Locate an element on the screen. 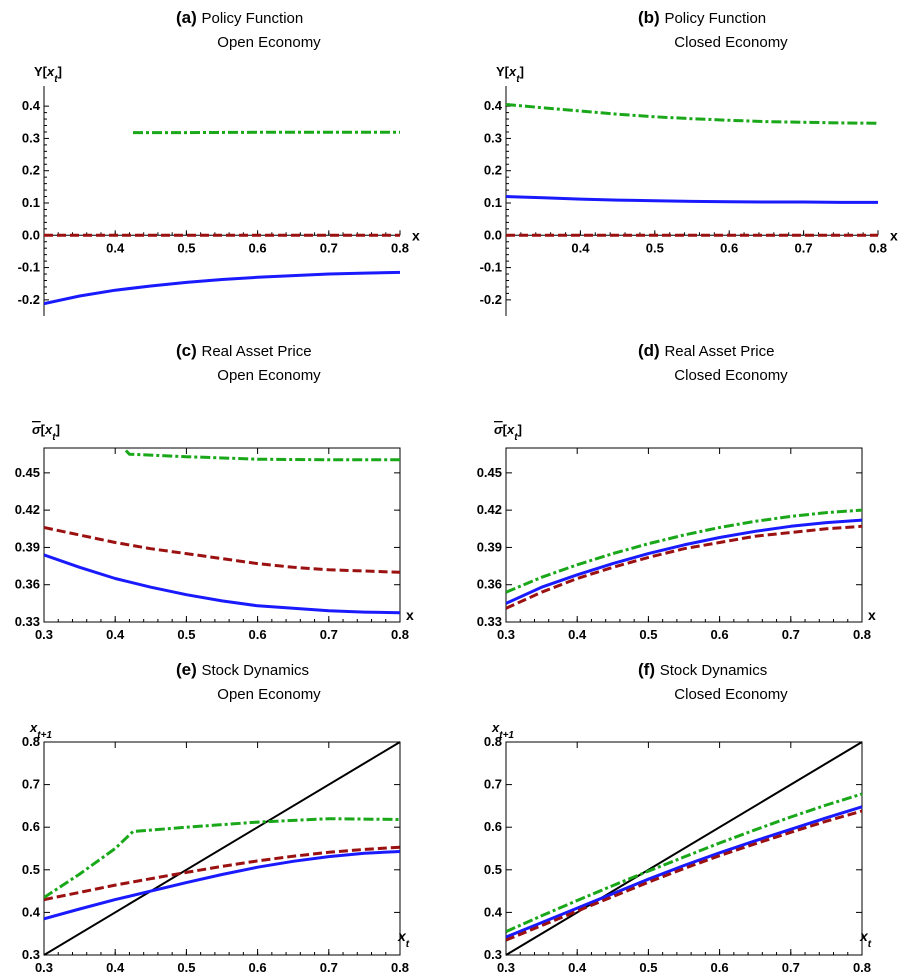  panel-label: (b) is located at coordinates (651, 17).